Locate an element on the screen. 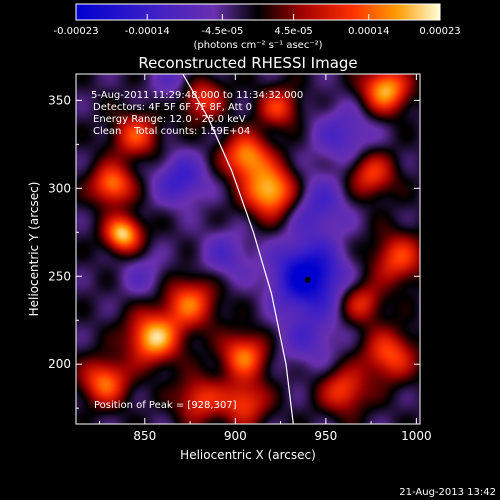 The height and width of the screenshot is (500, 500). peak-position-label: Position of Peak = [928,307] is located at coordinates (165, 405).